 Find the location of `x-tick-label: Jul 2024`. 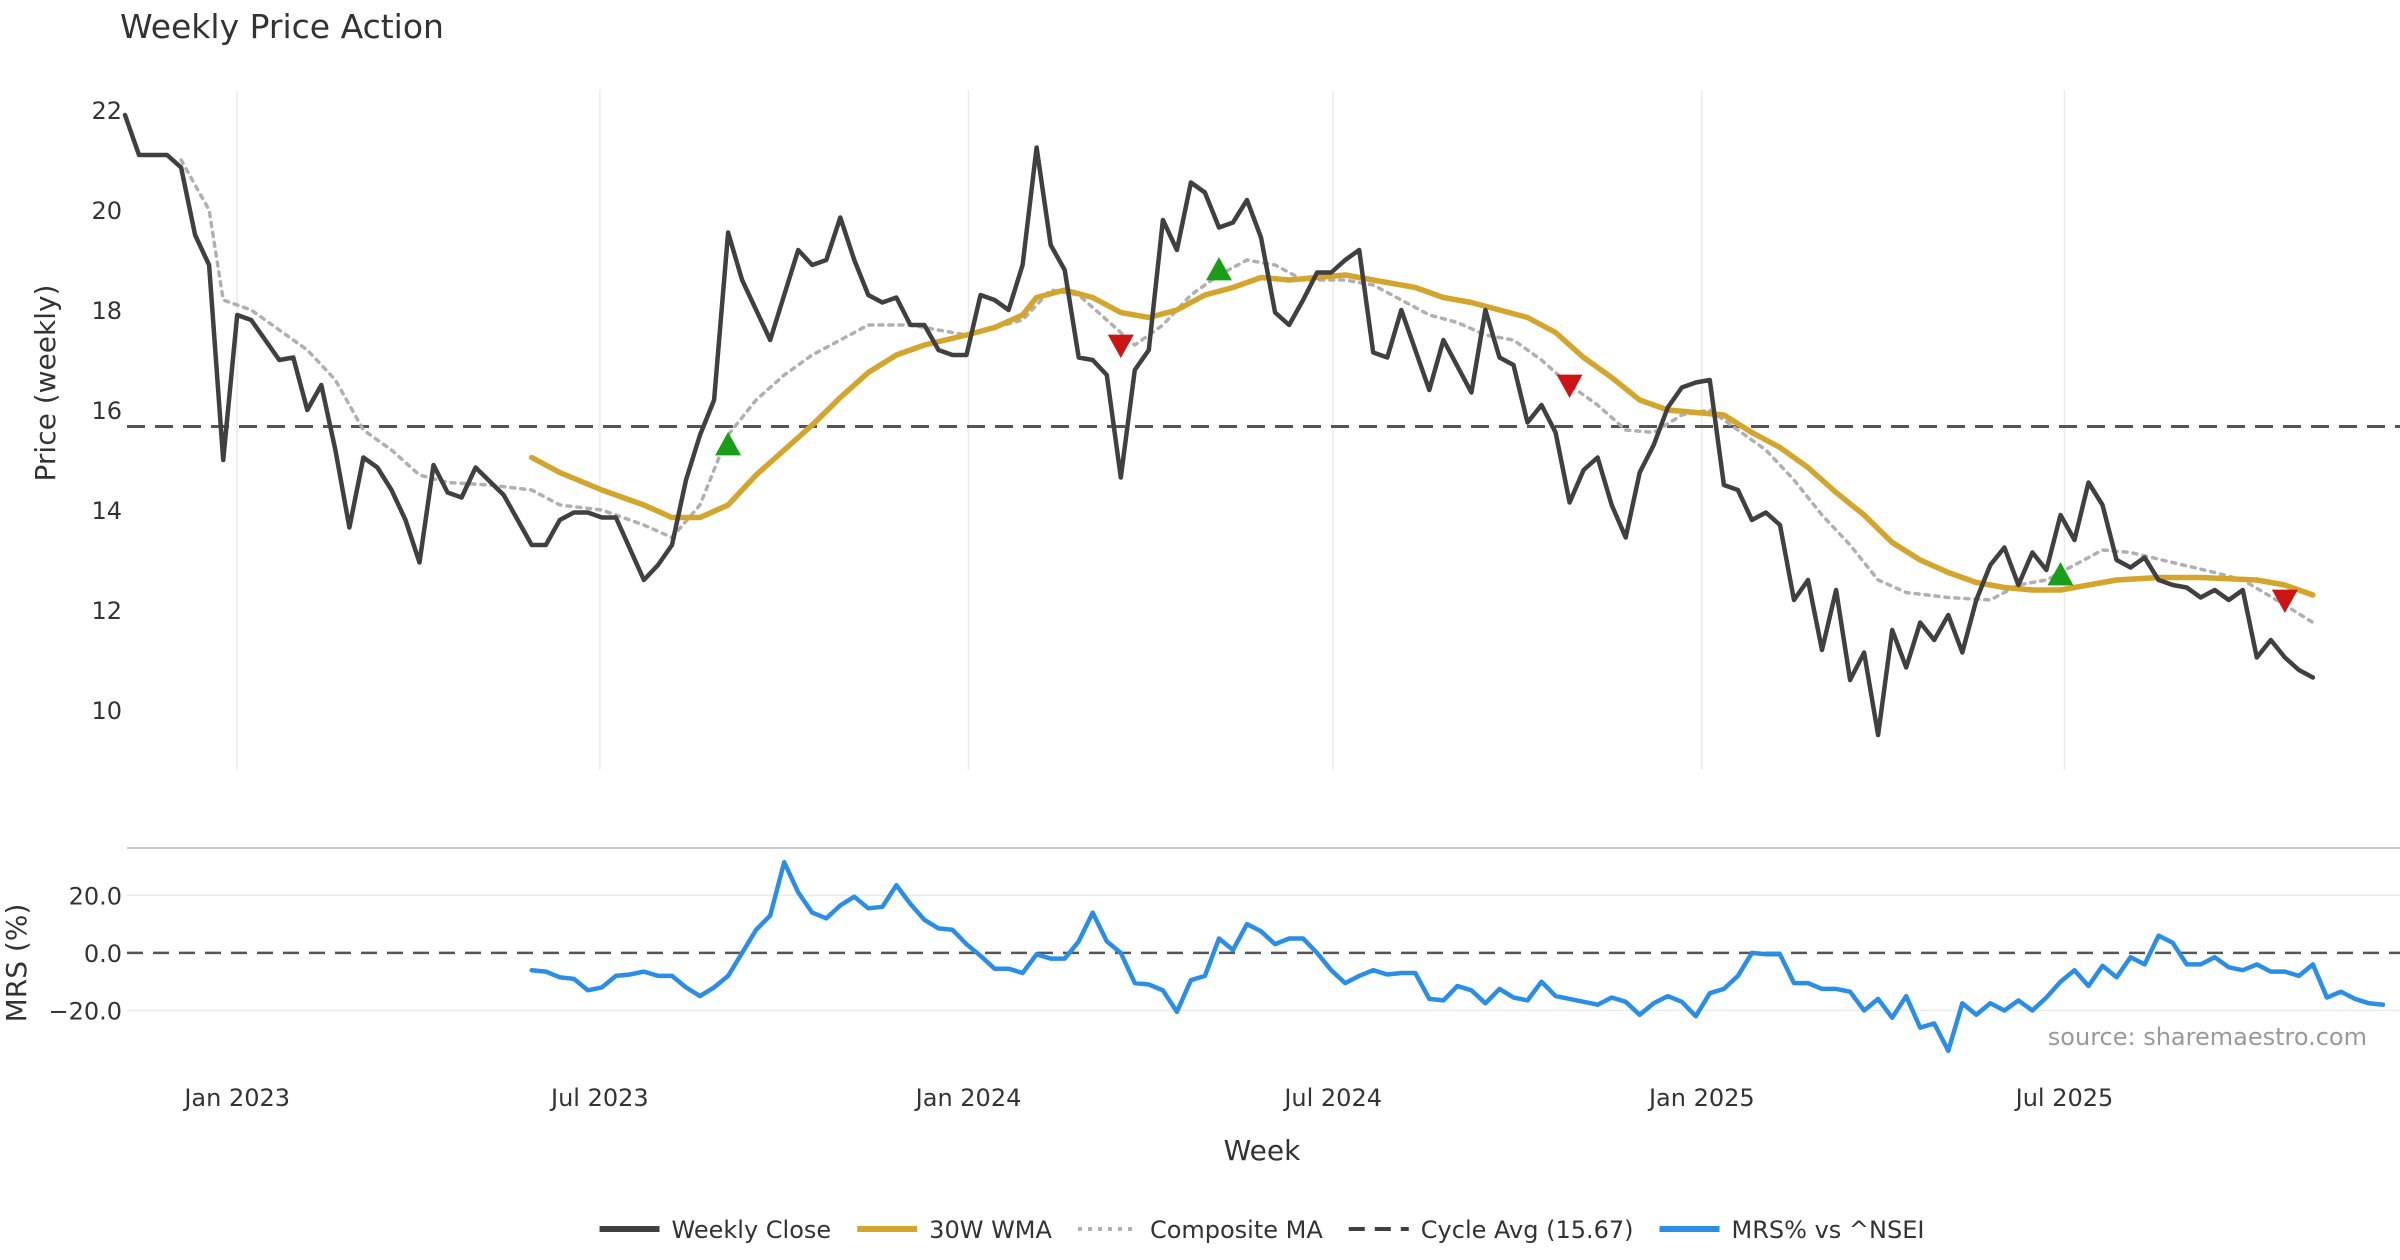

x-tick-label: Jul 2024 is located at coordinates (1332, 1098).